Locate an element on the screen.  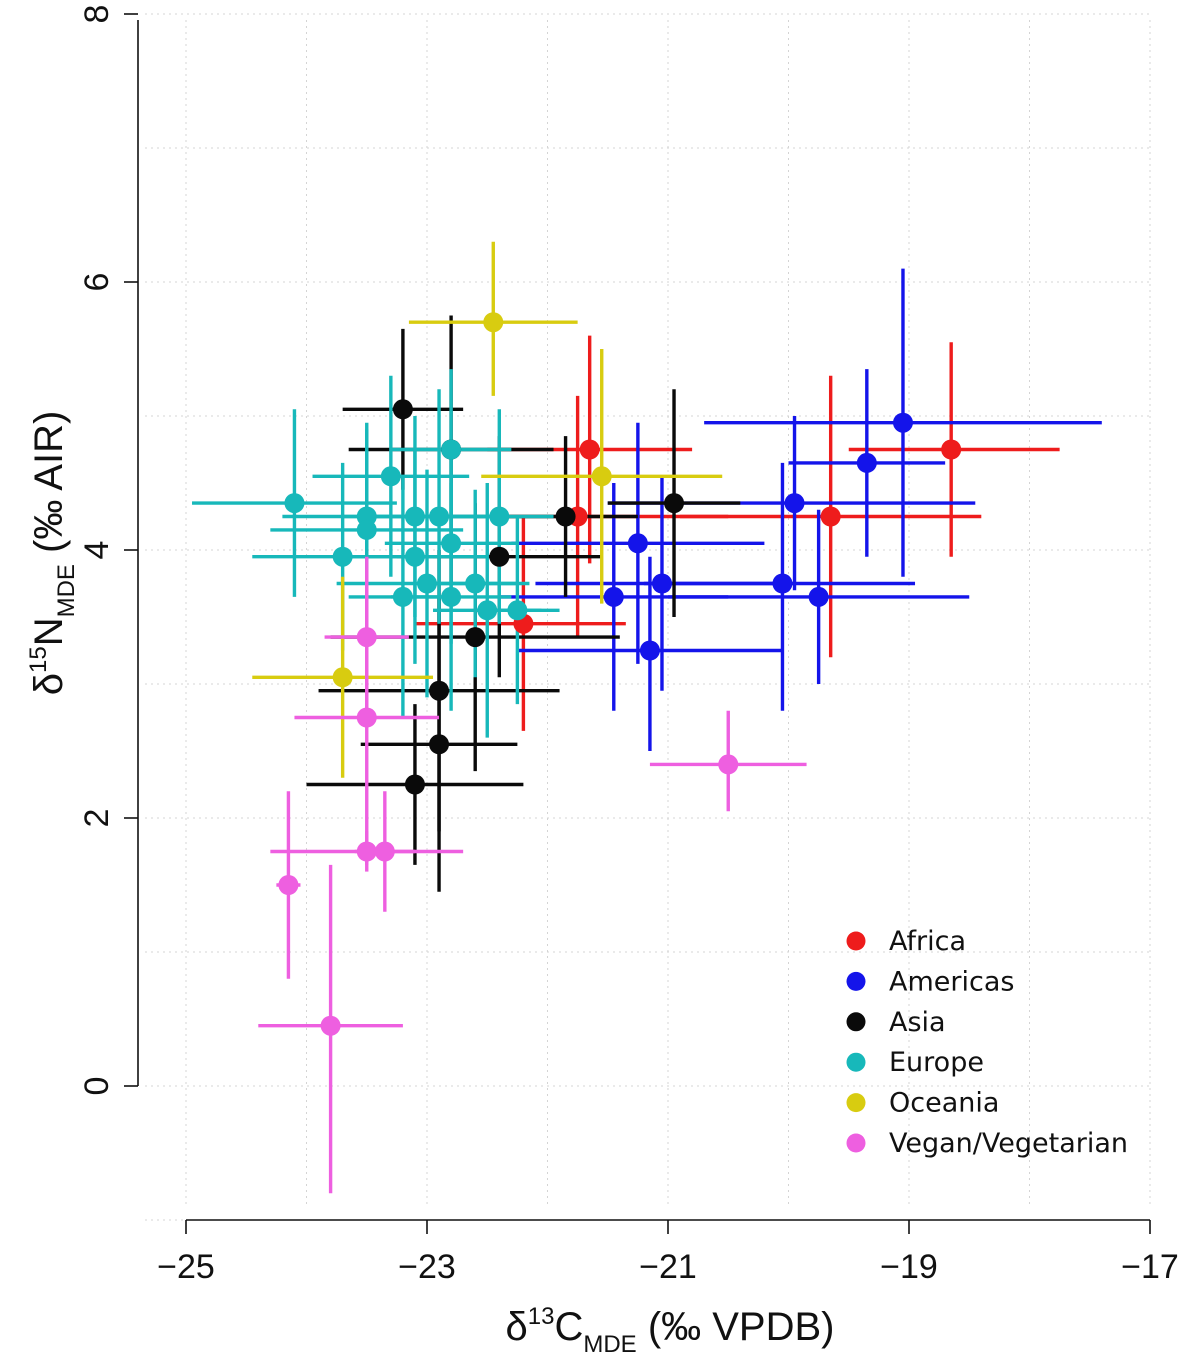
y-tick-label: 4 is located at coordinates (97, 550).